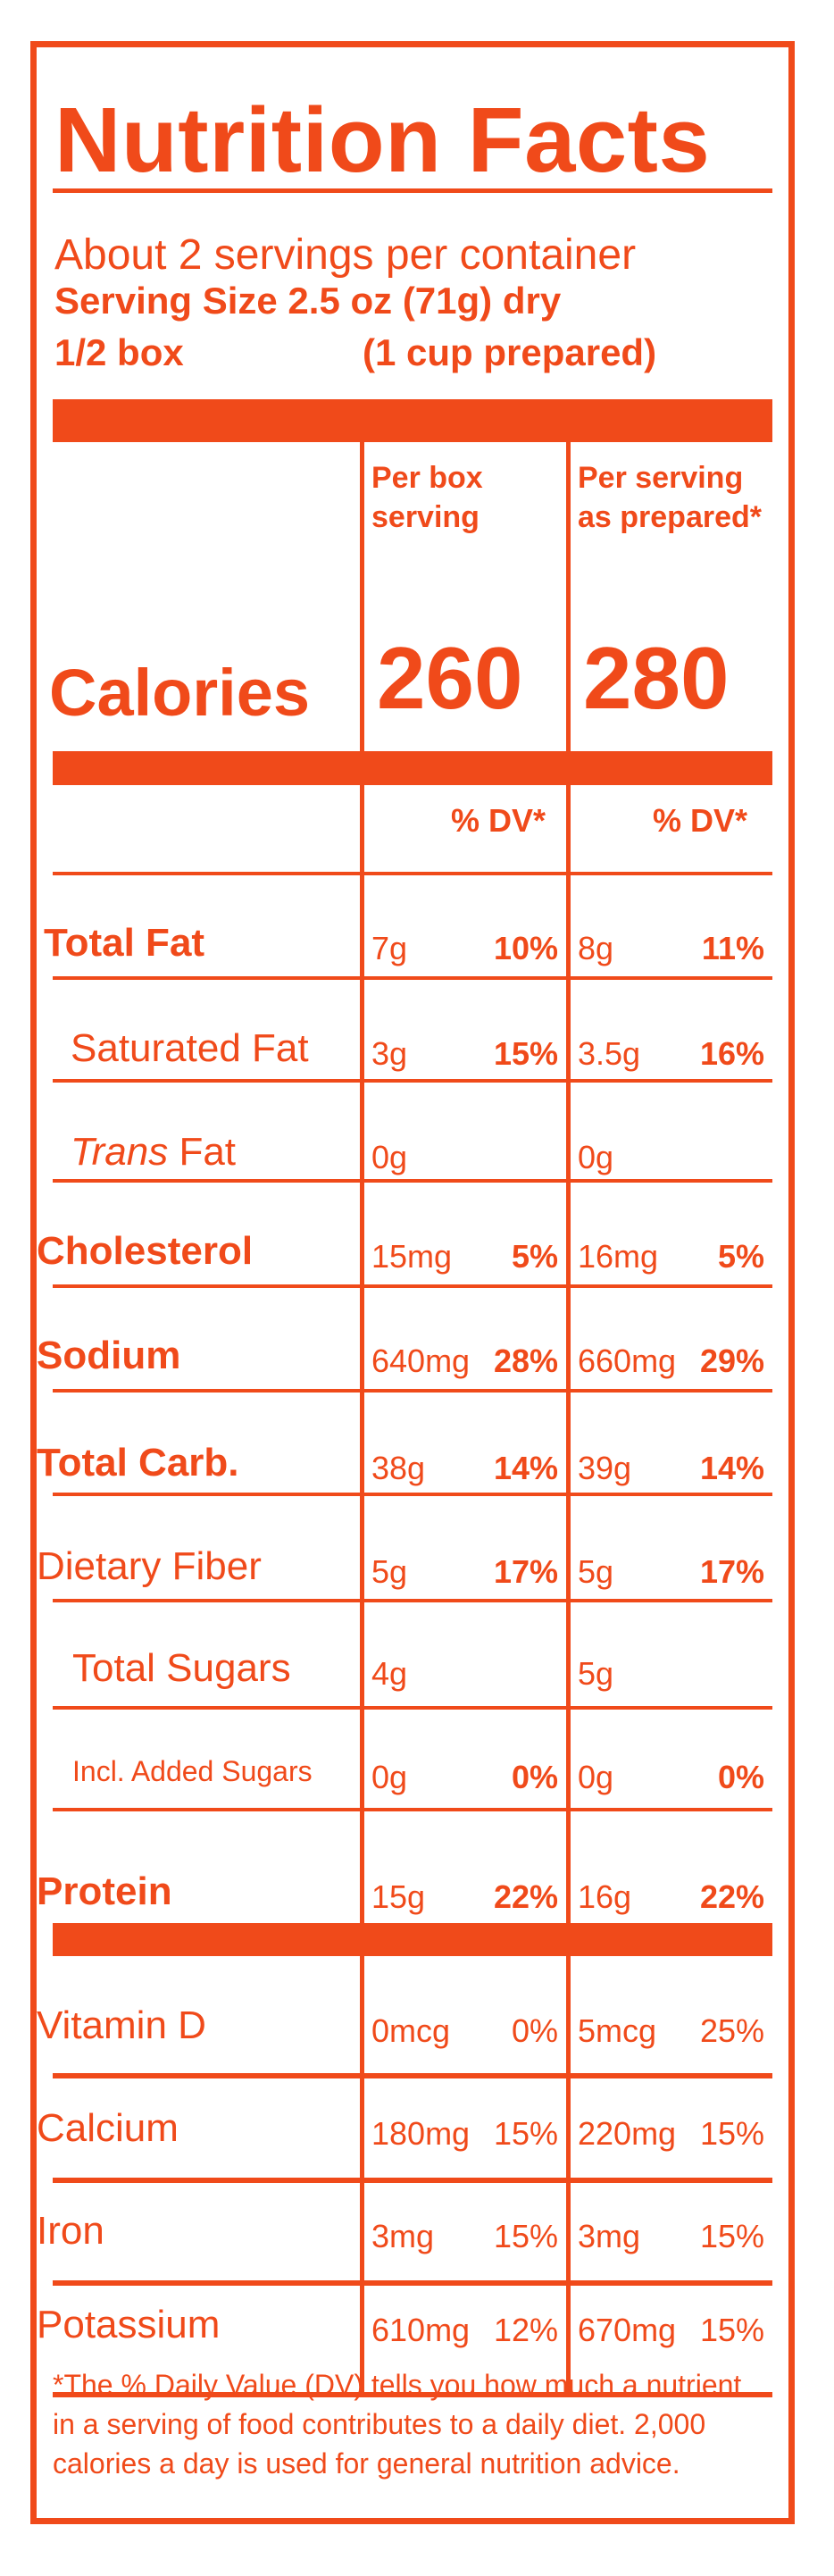 This screenshot has height=2576, width=834. Describe the element at coordinates (525, 1468) in the screenshot. I see `box-dv: 14%` at that location.